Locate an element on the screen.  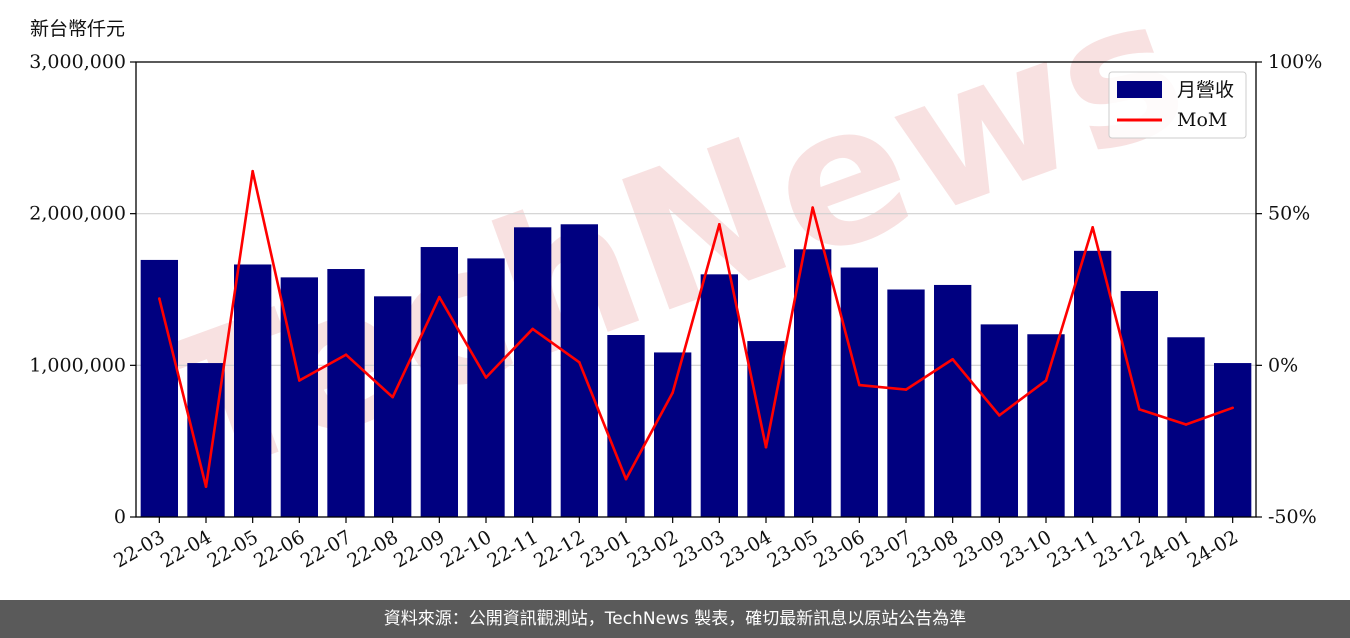
x-tick-label: 22-08 is located at coordinates (373, 549).